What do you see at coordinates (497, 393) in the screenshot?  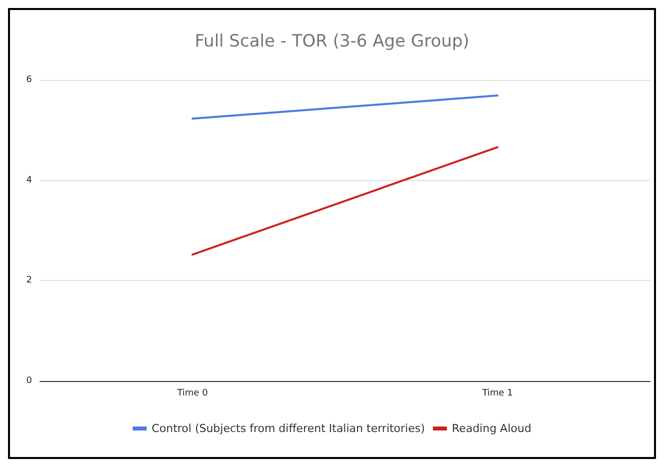 I see `x-tick-label: Time 1` at bounding box center [497, 393].